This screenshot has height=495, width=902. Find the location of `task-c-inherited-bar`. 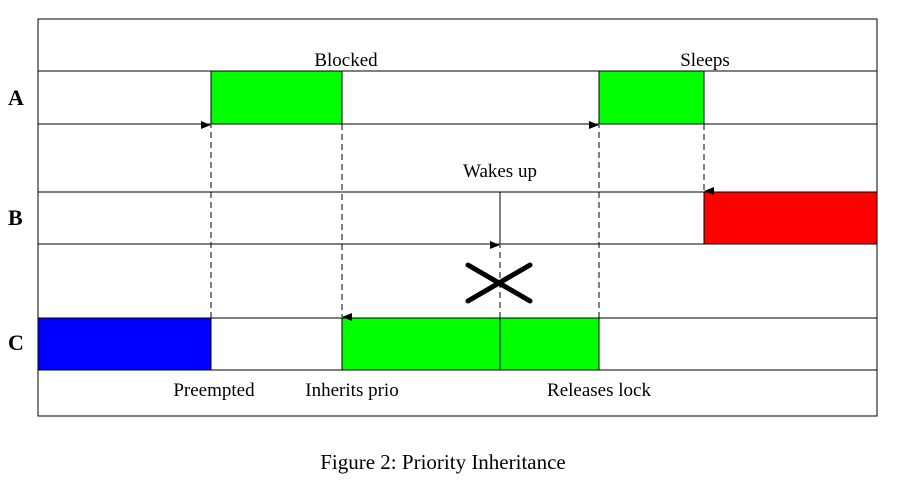

task-c-inherited-bar is located at coordinates (470, 344).